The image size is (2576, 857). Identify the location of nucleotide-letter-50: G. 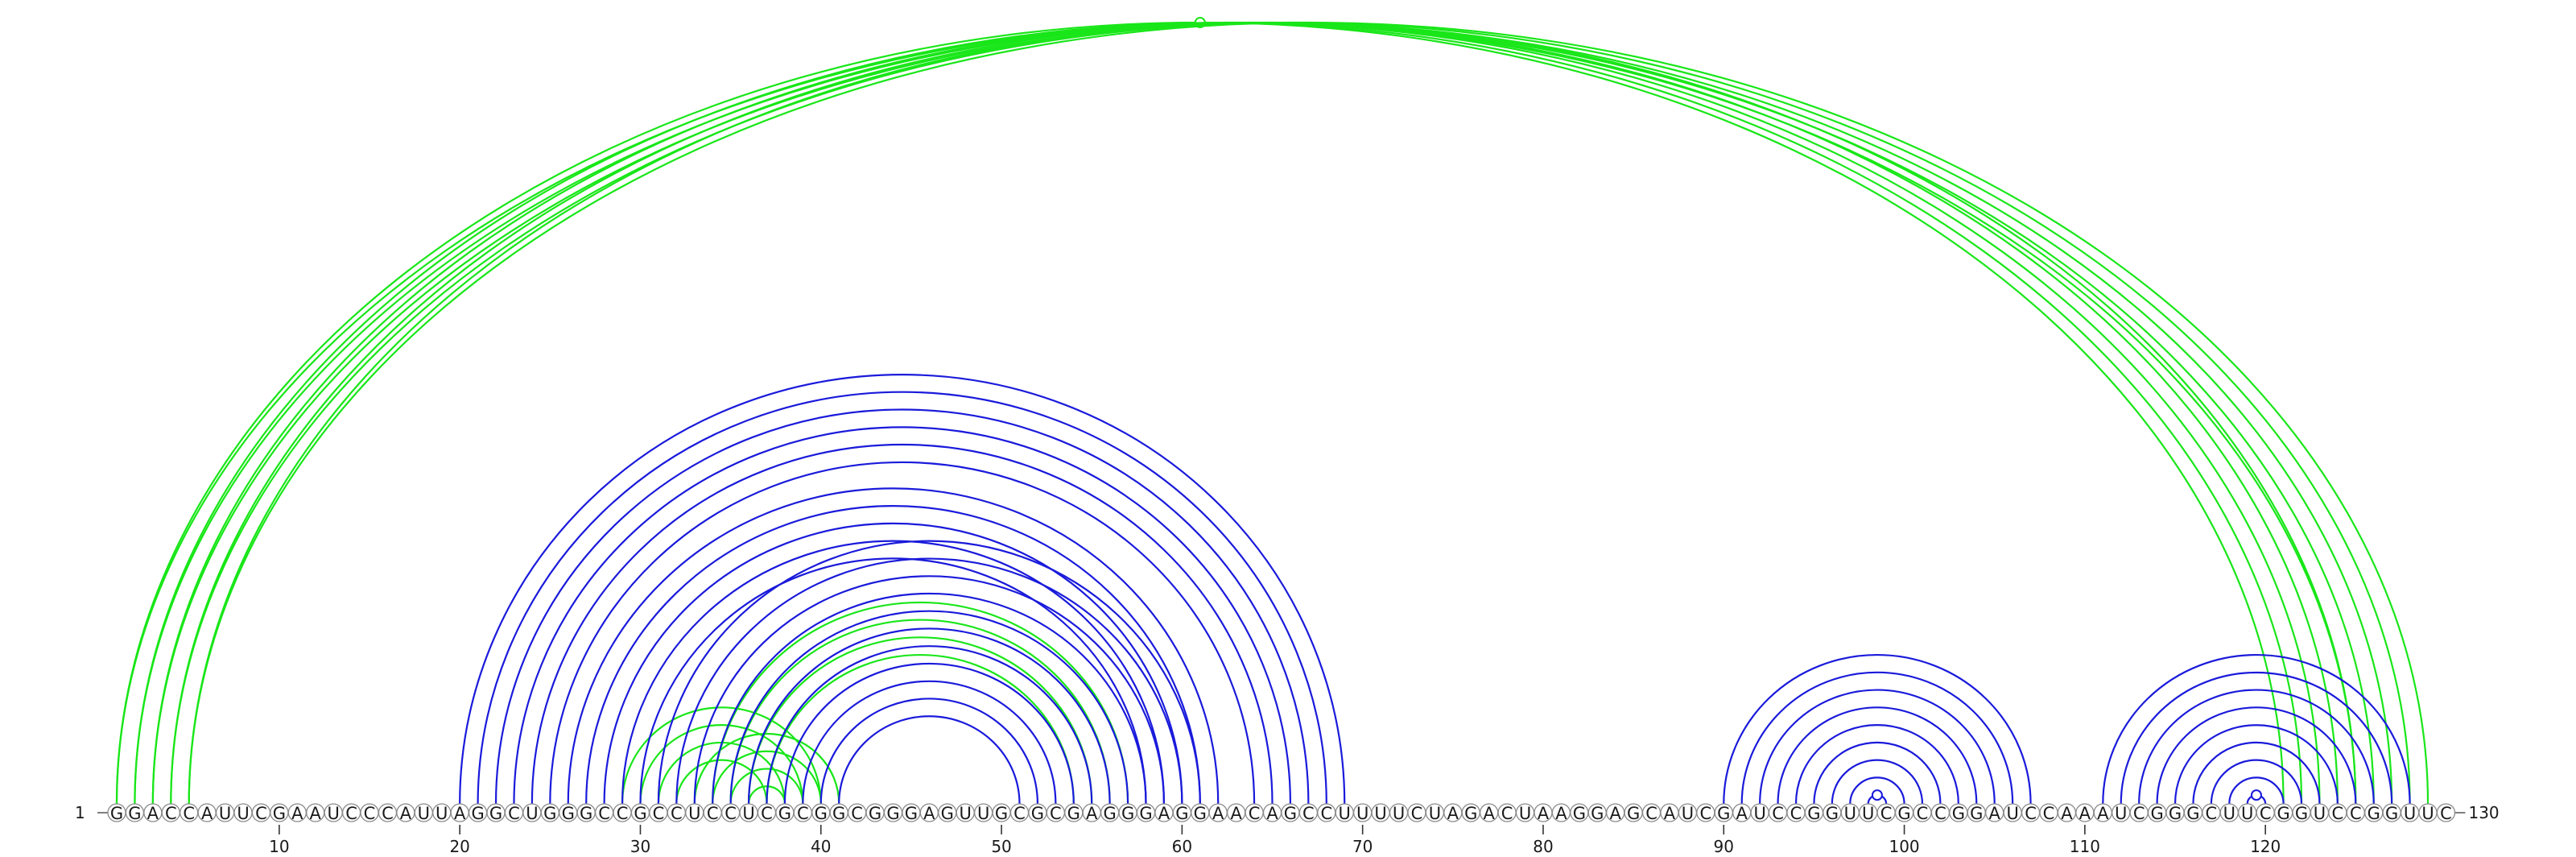
(1001, 813).